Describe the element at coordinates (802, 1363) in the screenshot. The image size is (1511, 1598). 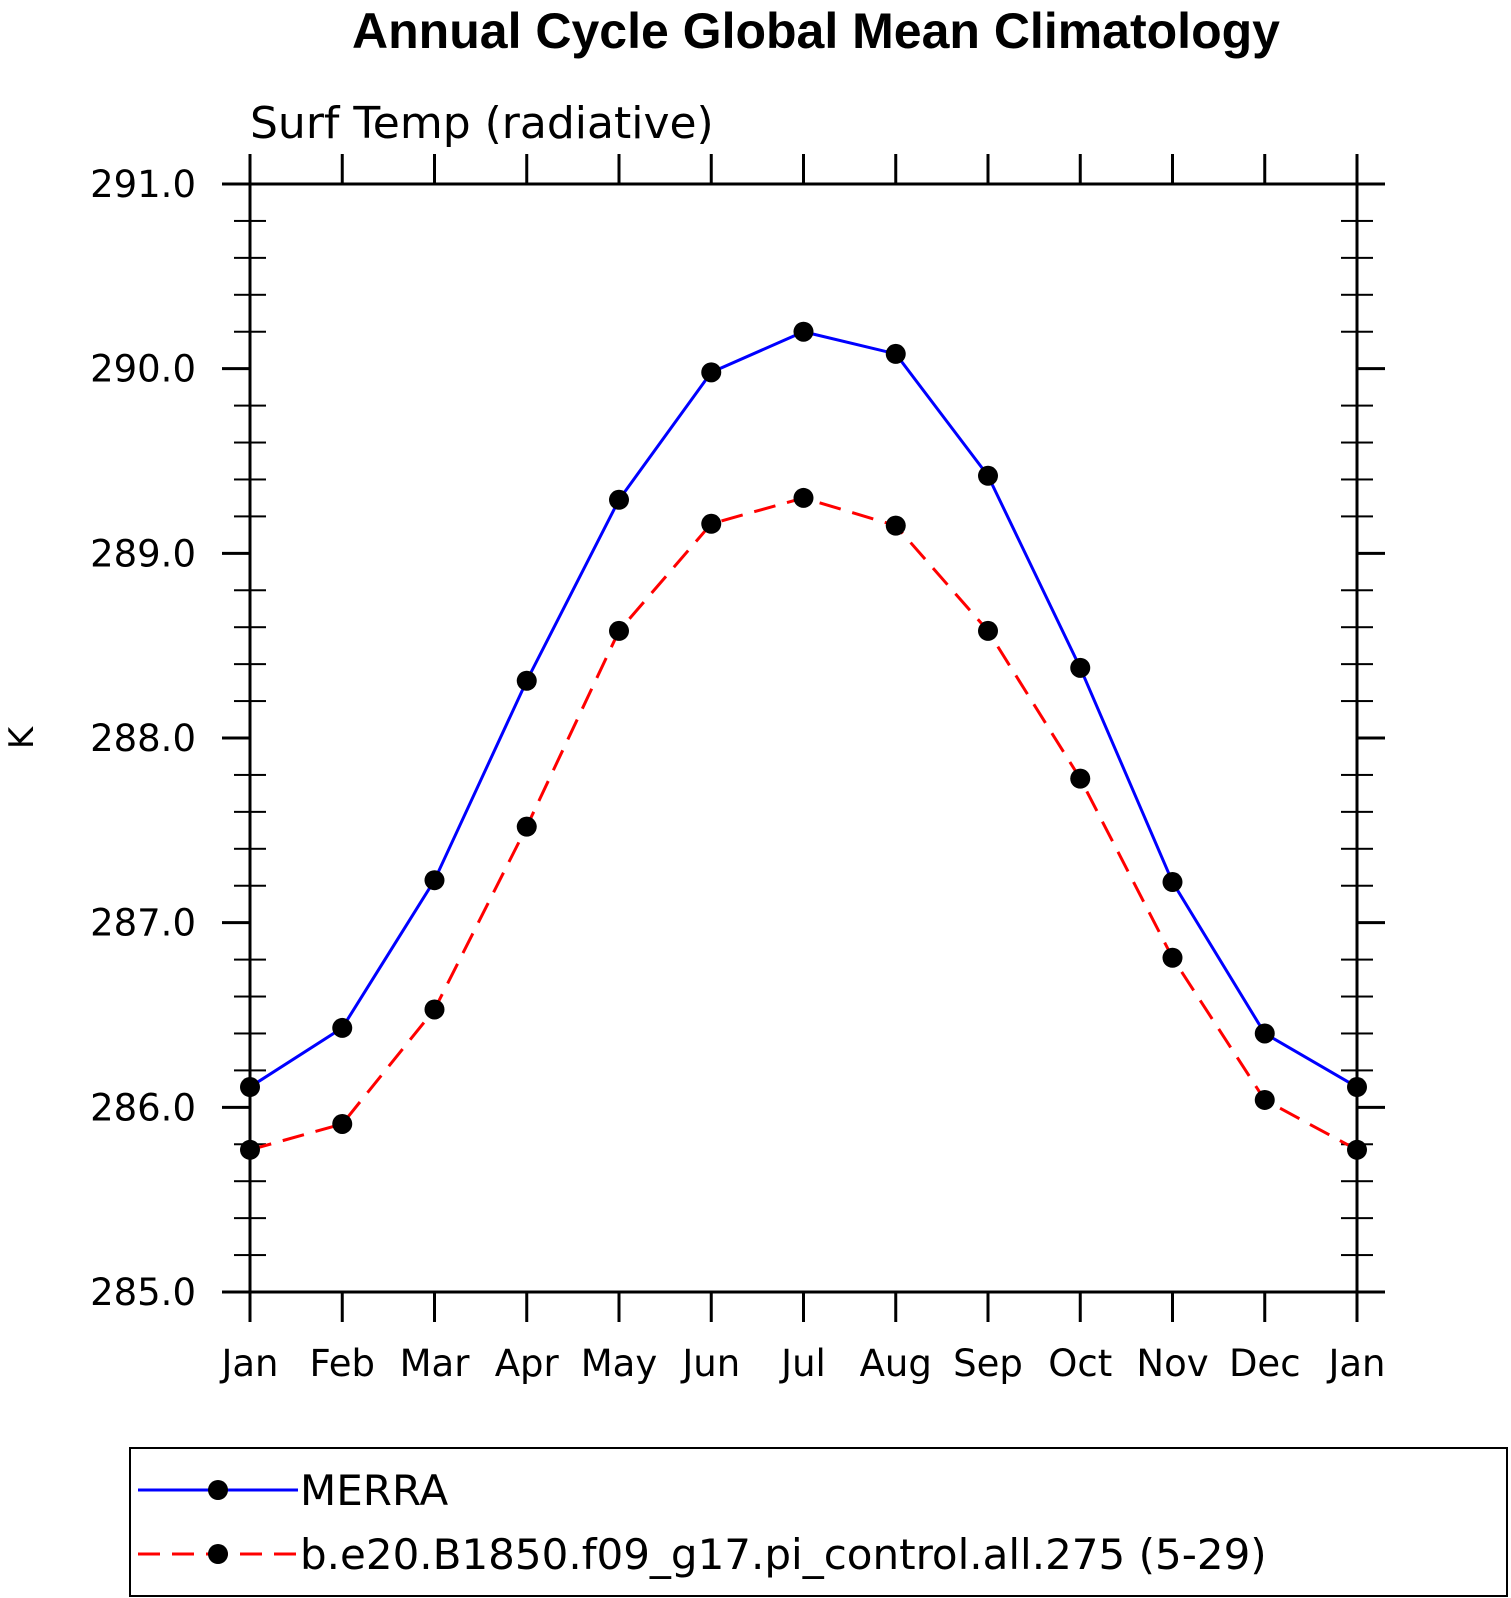
I see `x-tick-label: Jul` at that location.